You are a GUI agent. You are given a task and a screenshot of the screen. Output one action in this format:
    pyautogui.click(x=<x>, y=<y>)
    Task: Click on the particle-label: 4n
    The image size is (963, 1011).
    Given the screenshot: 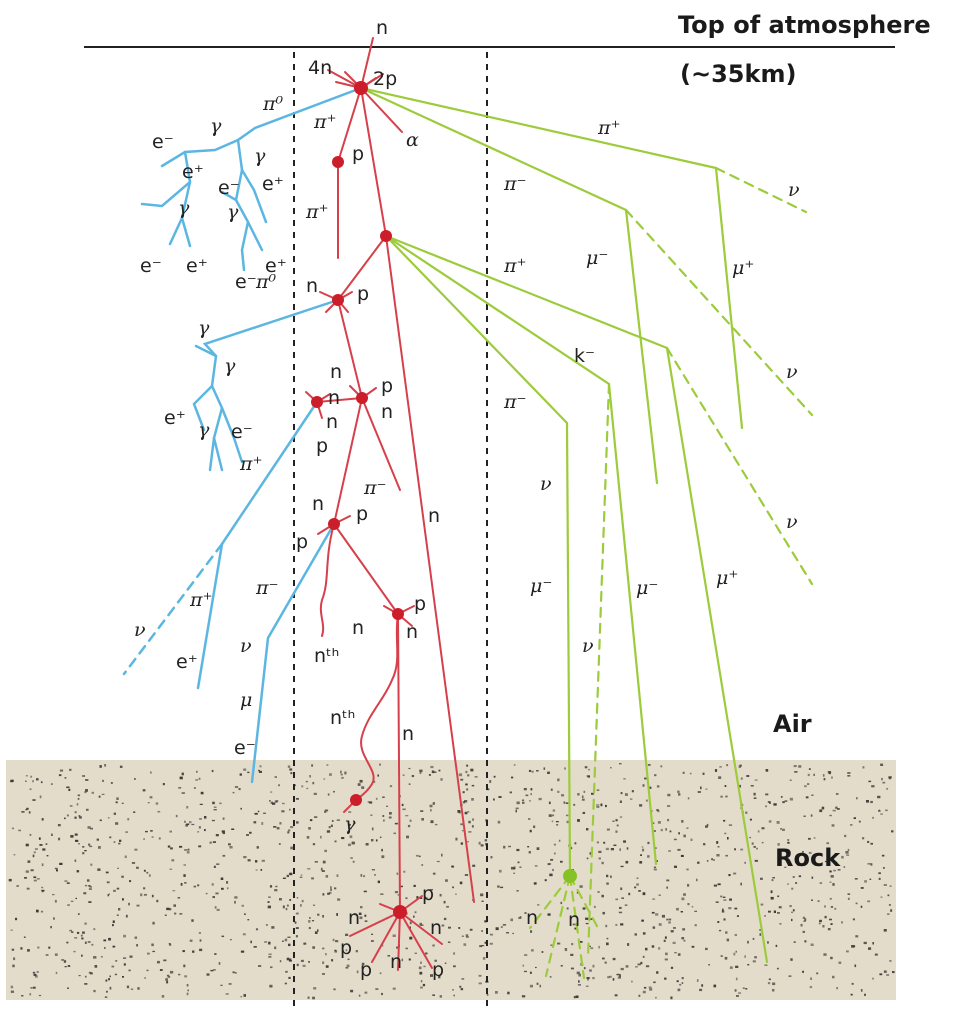 What is the action you would take?
    pyautogui.click(x=320, y=68)
    